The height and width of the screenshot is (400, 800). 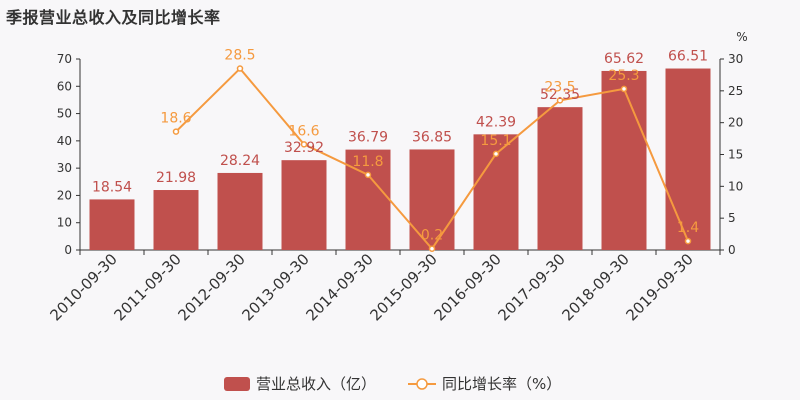 I want to click on left-axis-tick-label: 0, so click(x=68, y=250).